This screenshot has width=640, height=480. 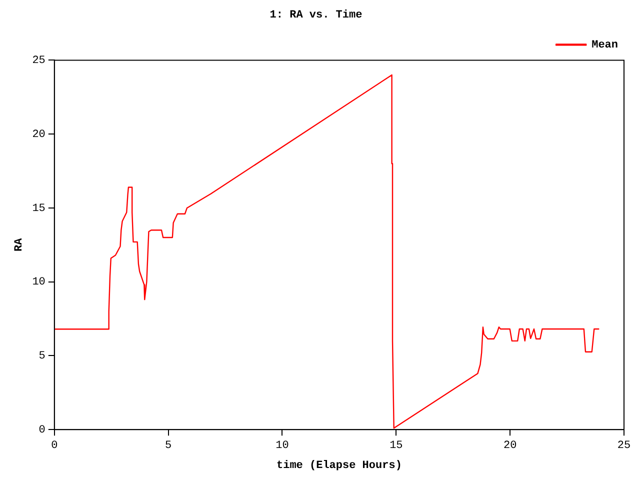 What do you see at coordinates (396, 446) in the screenshot?
I see `x-tick-label: 15` at bounding box center [396, 446].